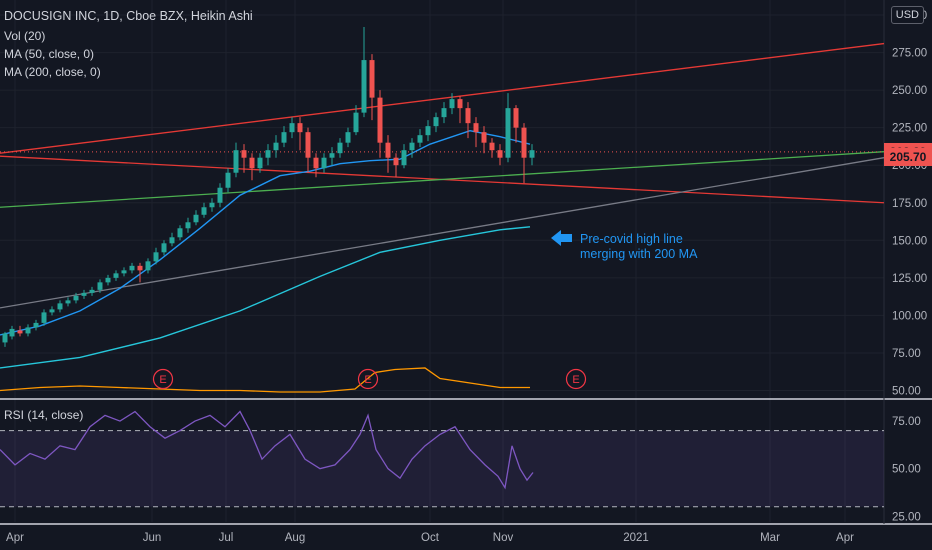 The image size is (932, 550). I want to click on y-tick-label: 100.00, so click(909, 316).